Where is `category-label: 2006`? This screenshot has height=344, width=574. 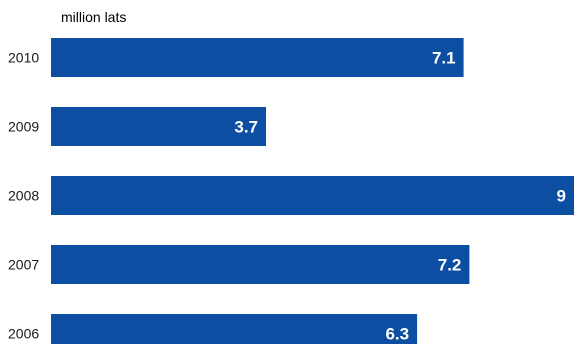
category-label: 2006 is located at coordinates (23, 334).